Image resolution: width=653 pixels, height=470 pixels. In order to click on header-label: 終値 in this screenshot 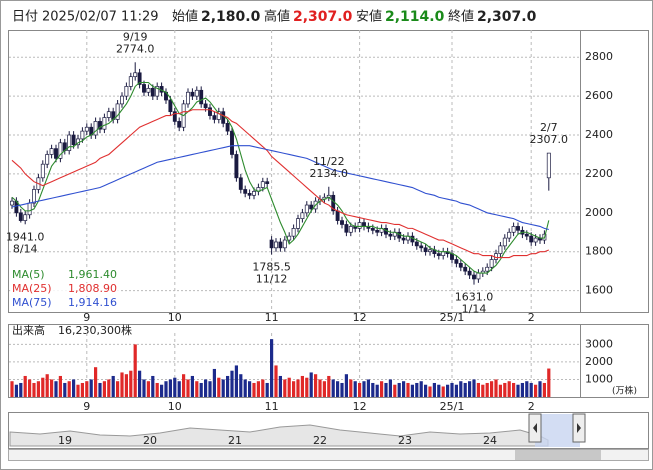, I will do `click(461, 17)`.